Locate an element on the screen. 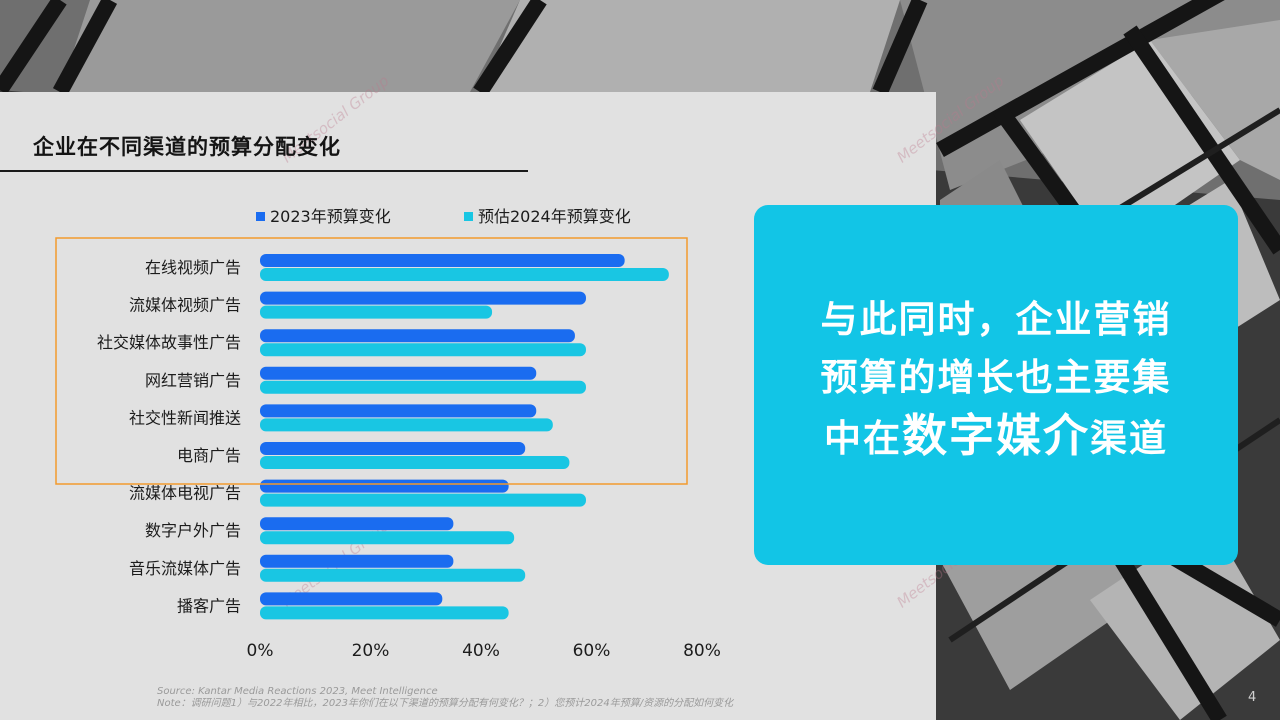 This screenshot has height=720, width=1280. legend-item-2023: 2023年预算变化 is located at coordinates (323, 215).